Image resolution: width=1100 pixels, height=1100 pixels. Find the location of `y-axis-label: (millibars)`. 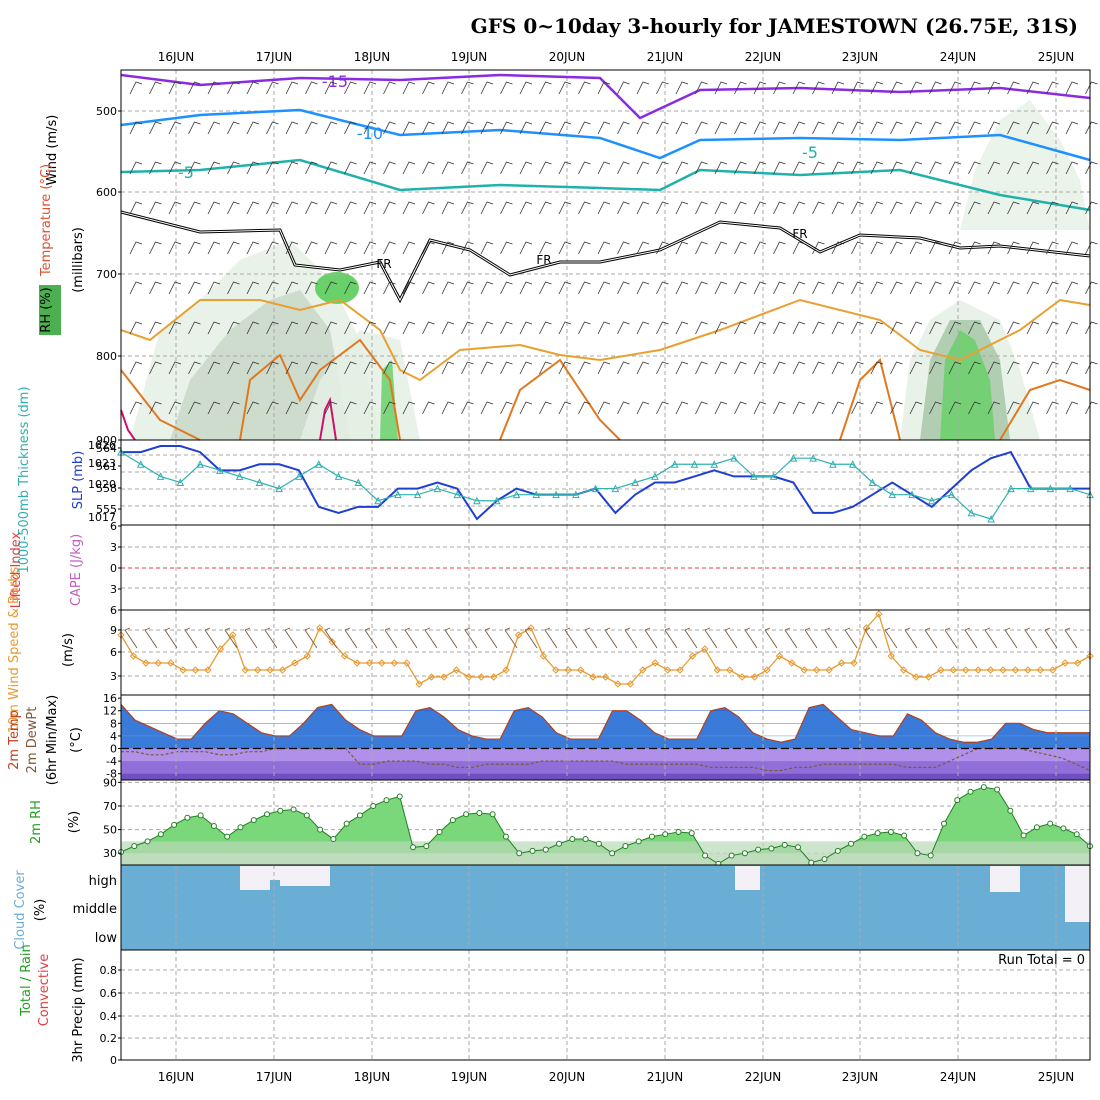

y-axis-label: (millibars) is located at coordinates (78, 260).